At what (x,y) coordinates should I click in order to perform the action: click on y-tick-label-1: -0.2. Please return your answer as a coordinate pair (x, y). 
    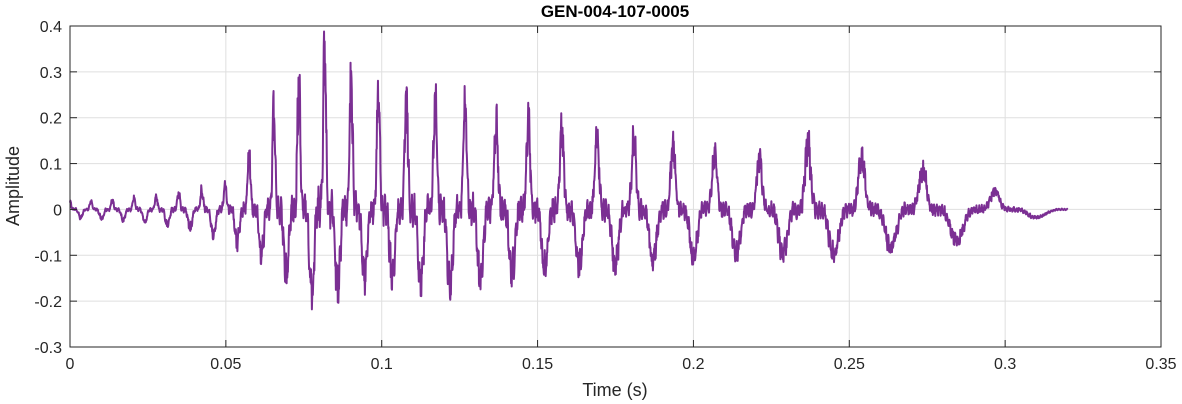
    Looking at the image, I should click on (48, 302).